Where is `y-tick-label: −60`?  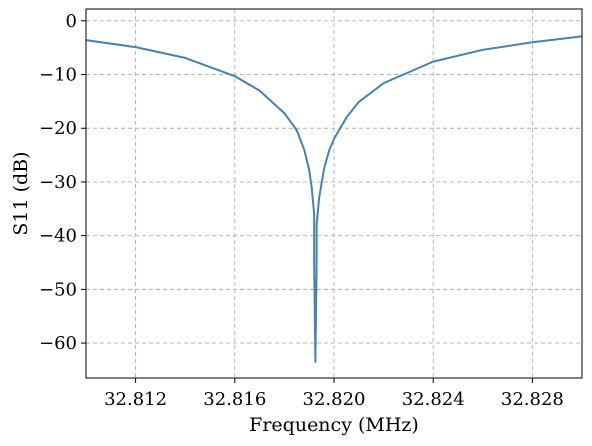
y-tick-label: −60 is located at coordinates (58, 343).